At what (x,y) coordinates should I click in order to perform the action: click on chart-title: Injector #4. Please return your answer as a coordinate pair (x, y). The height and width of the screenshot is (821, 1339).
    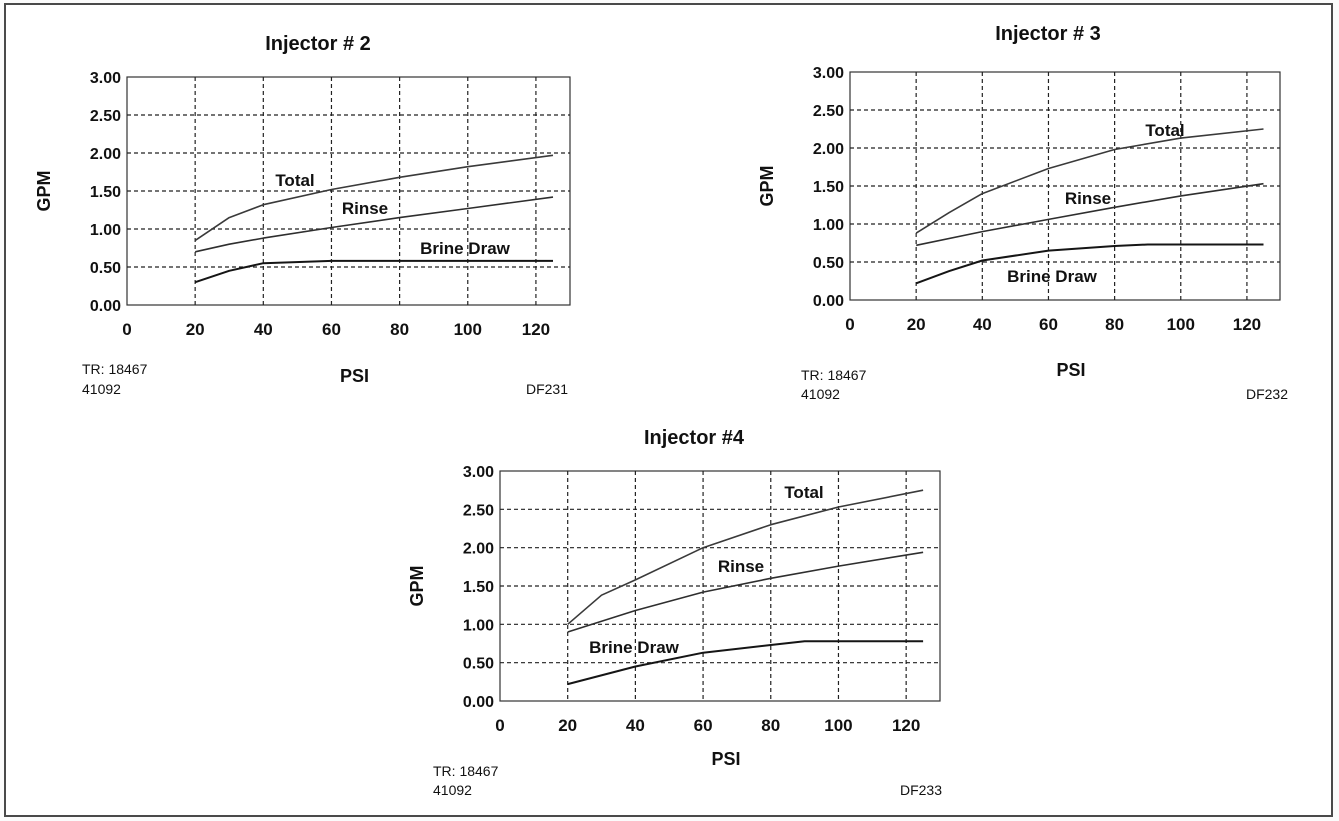
    Looking at the image, I should click on (694, 438).